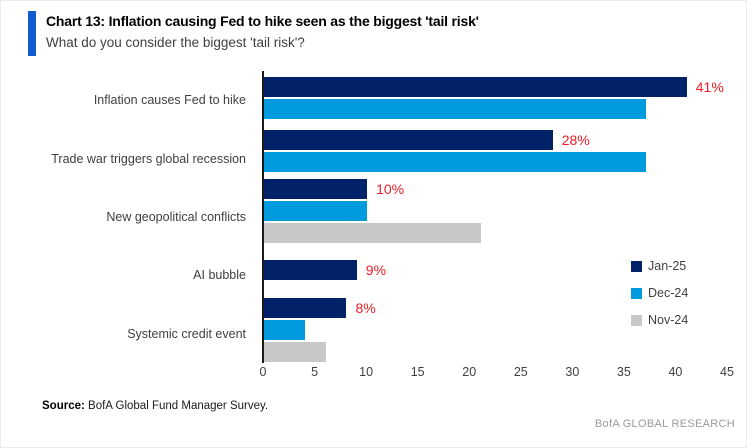  Describe the element at coordinates (366, 372) in the screenshot. I see `x-tick-label: 10` at that location.